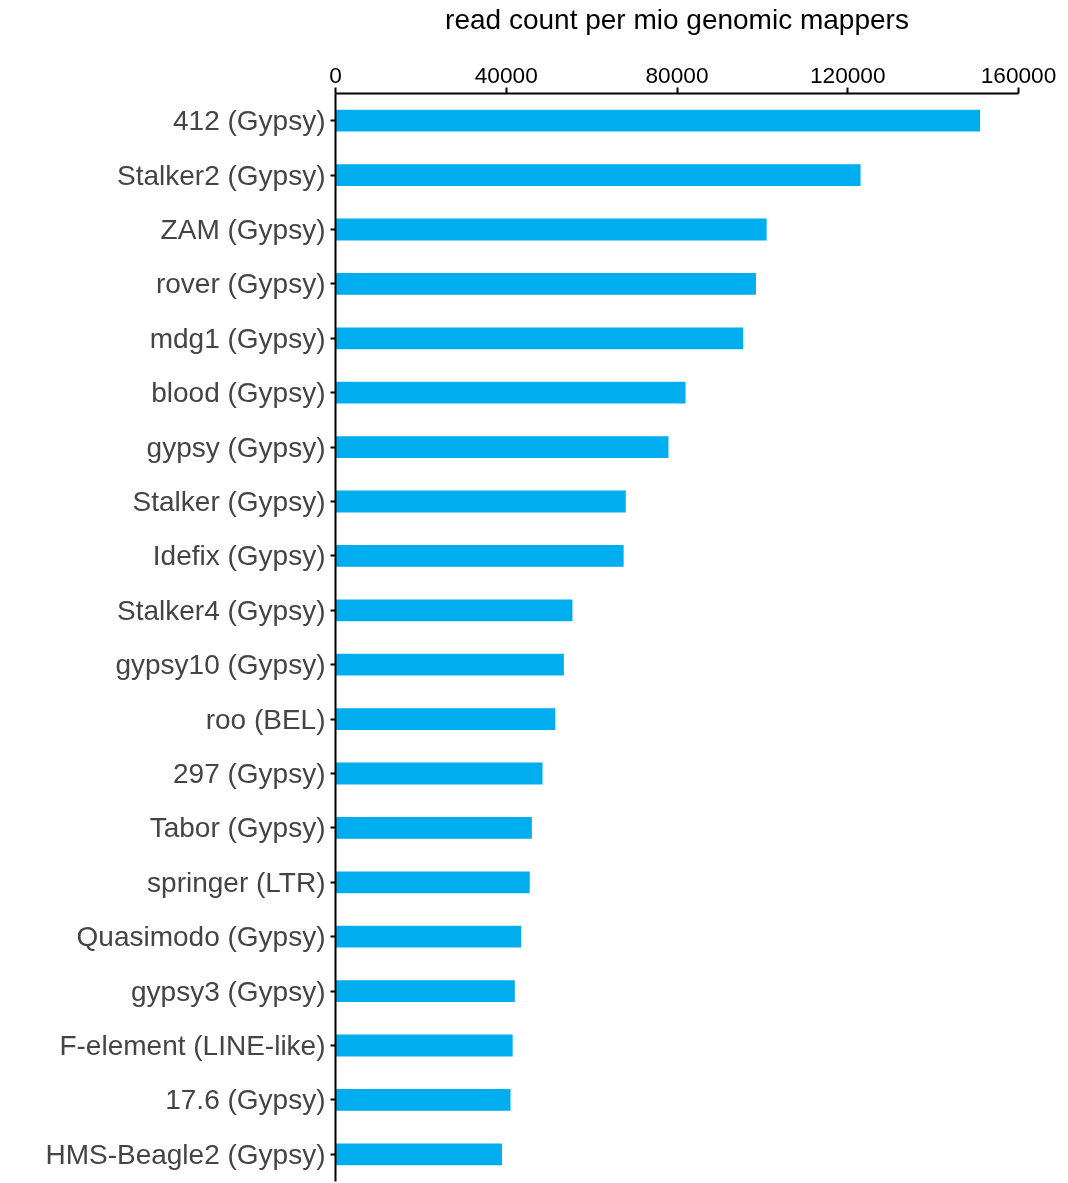  Describe the element at coordinates (201, 937) in the screenshot. I see `y-tick-label: Quasimodo (Gypsy)` at that location.